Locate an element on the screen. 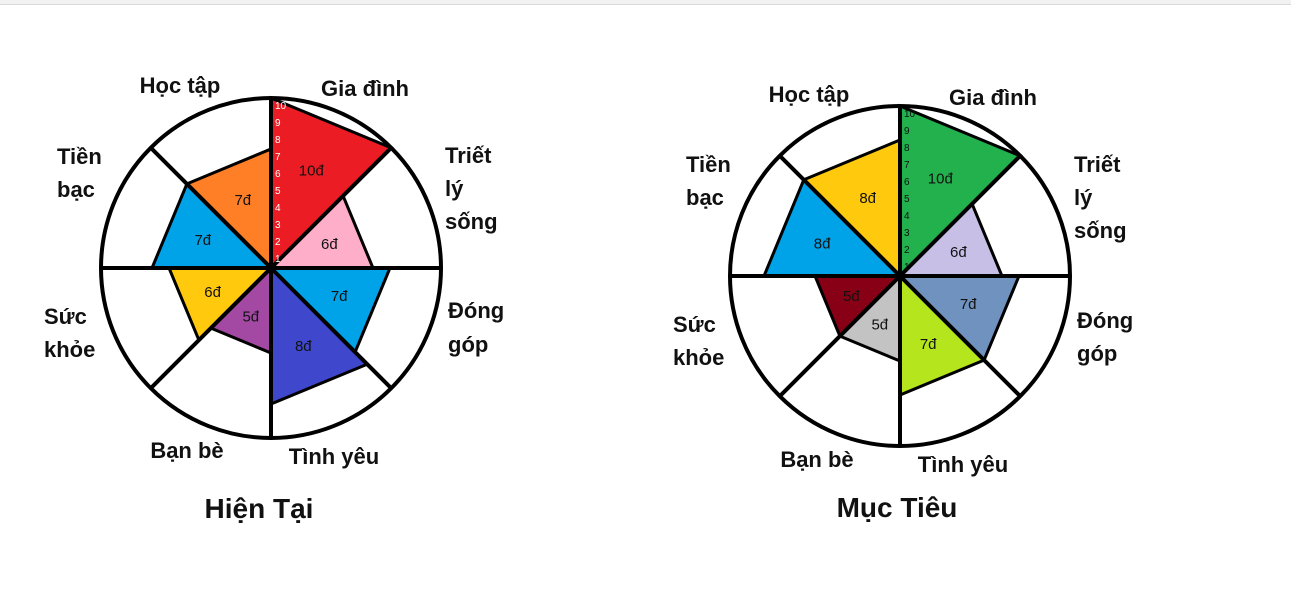  value-label-3: 8đ is located at coordinates (303, 346).